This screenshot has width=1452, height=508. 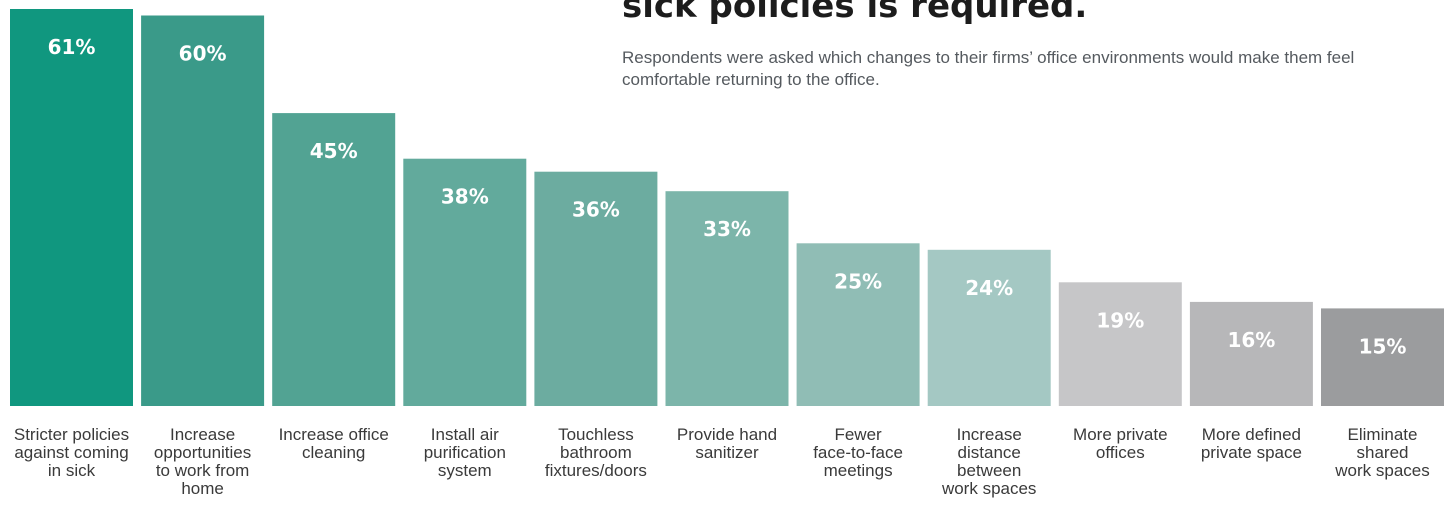 What do you see at coordinates (989, 288) in the screenshot?
I see `bar-value-label: 24%` at bounding box center [989, 288].